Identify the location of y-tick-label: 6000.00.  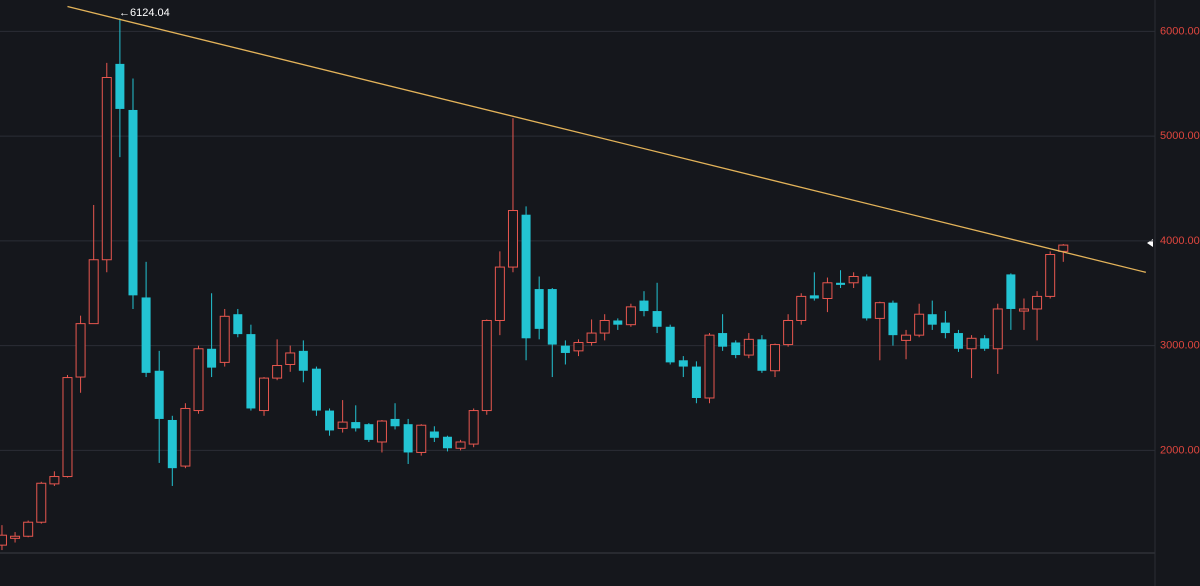
(1180, 31).